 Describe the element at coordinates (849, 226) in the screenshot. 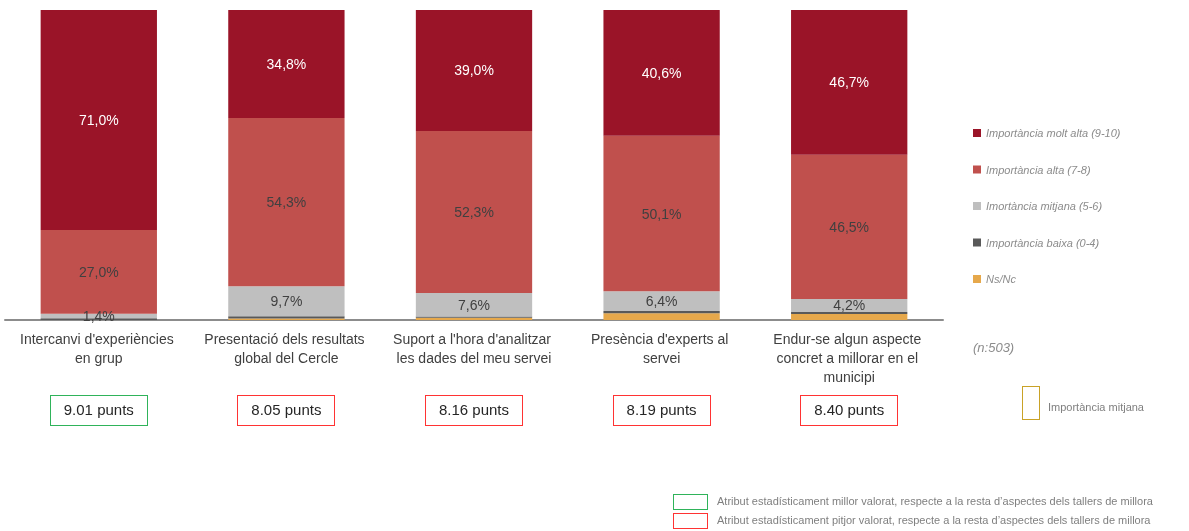

I see `data-label: 46,5%` at that location.